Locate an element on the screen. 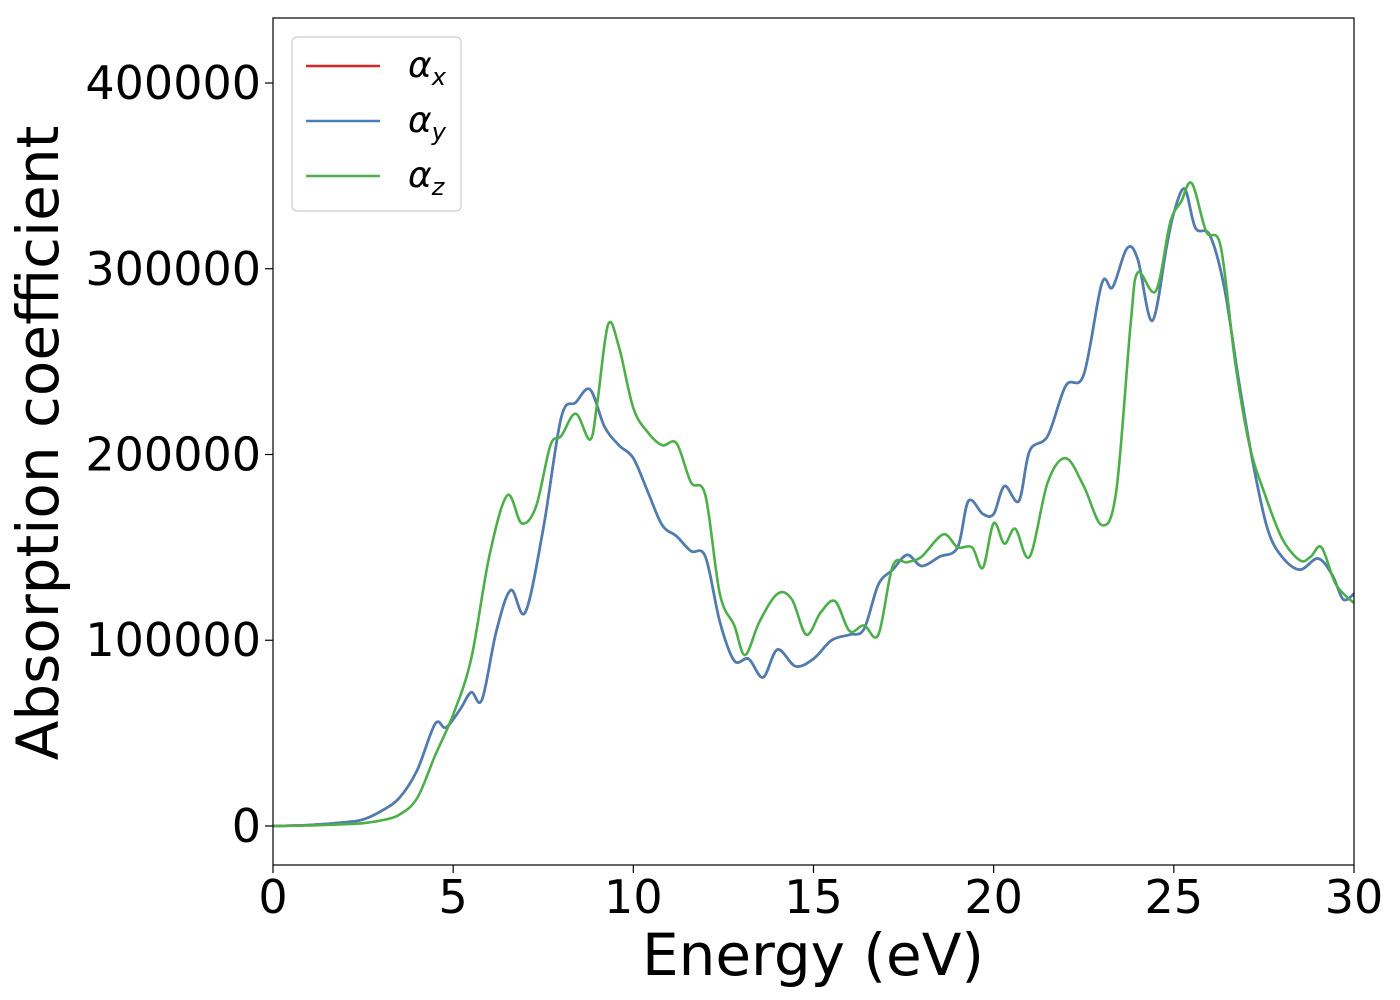 This screenshot has height=1000, width=1400. x-tick-label: 15 is located at coordinates (813, 897).